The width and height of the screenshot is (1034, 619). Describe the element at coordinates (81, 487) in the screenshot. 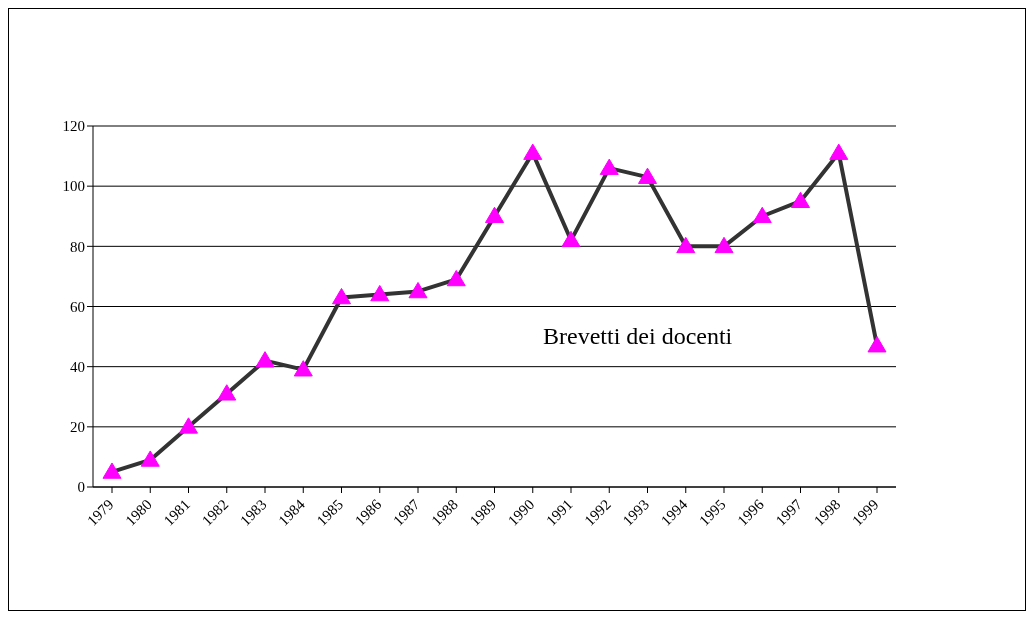

I see `y-tick-label: 0` at that location.